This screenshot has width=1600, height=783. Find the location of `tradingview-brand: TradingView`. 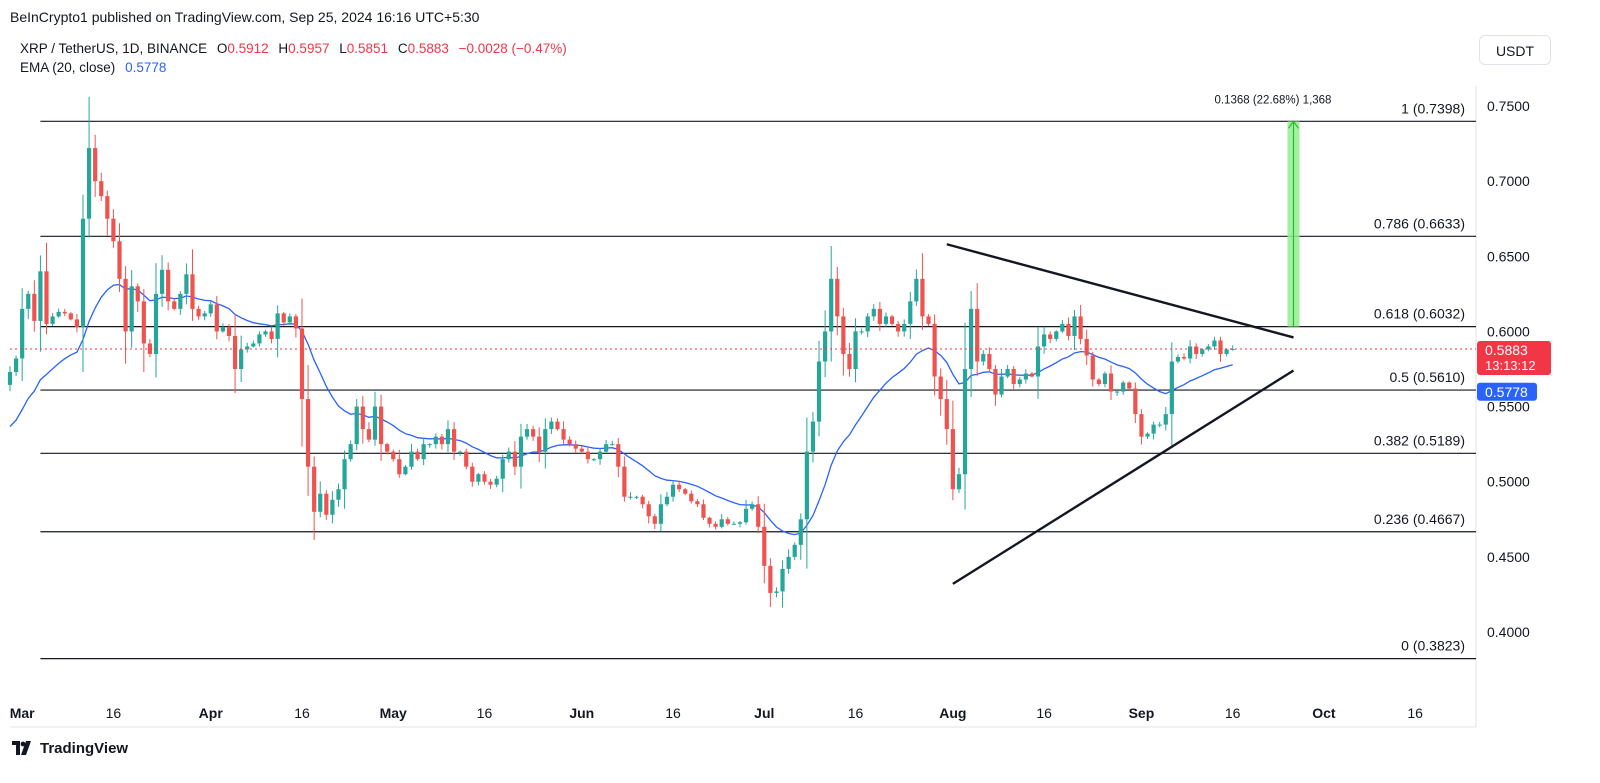

tradingview-brand: TradingView is located at coordinates (70, 748).